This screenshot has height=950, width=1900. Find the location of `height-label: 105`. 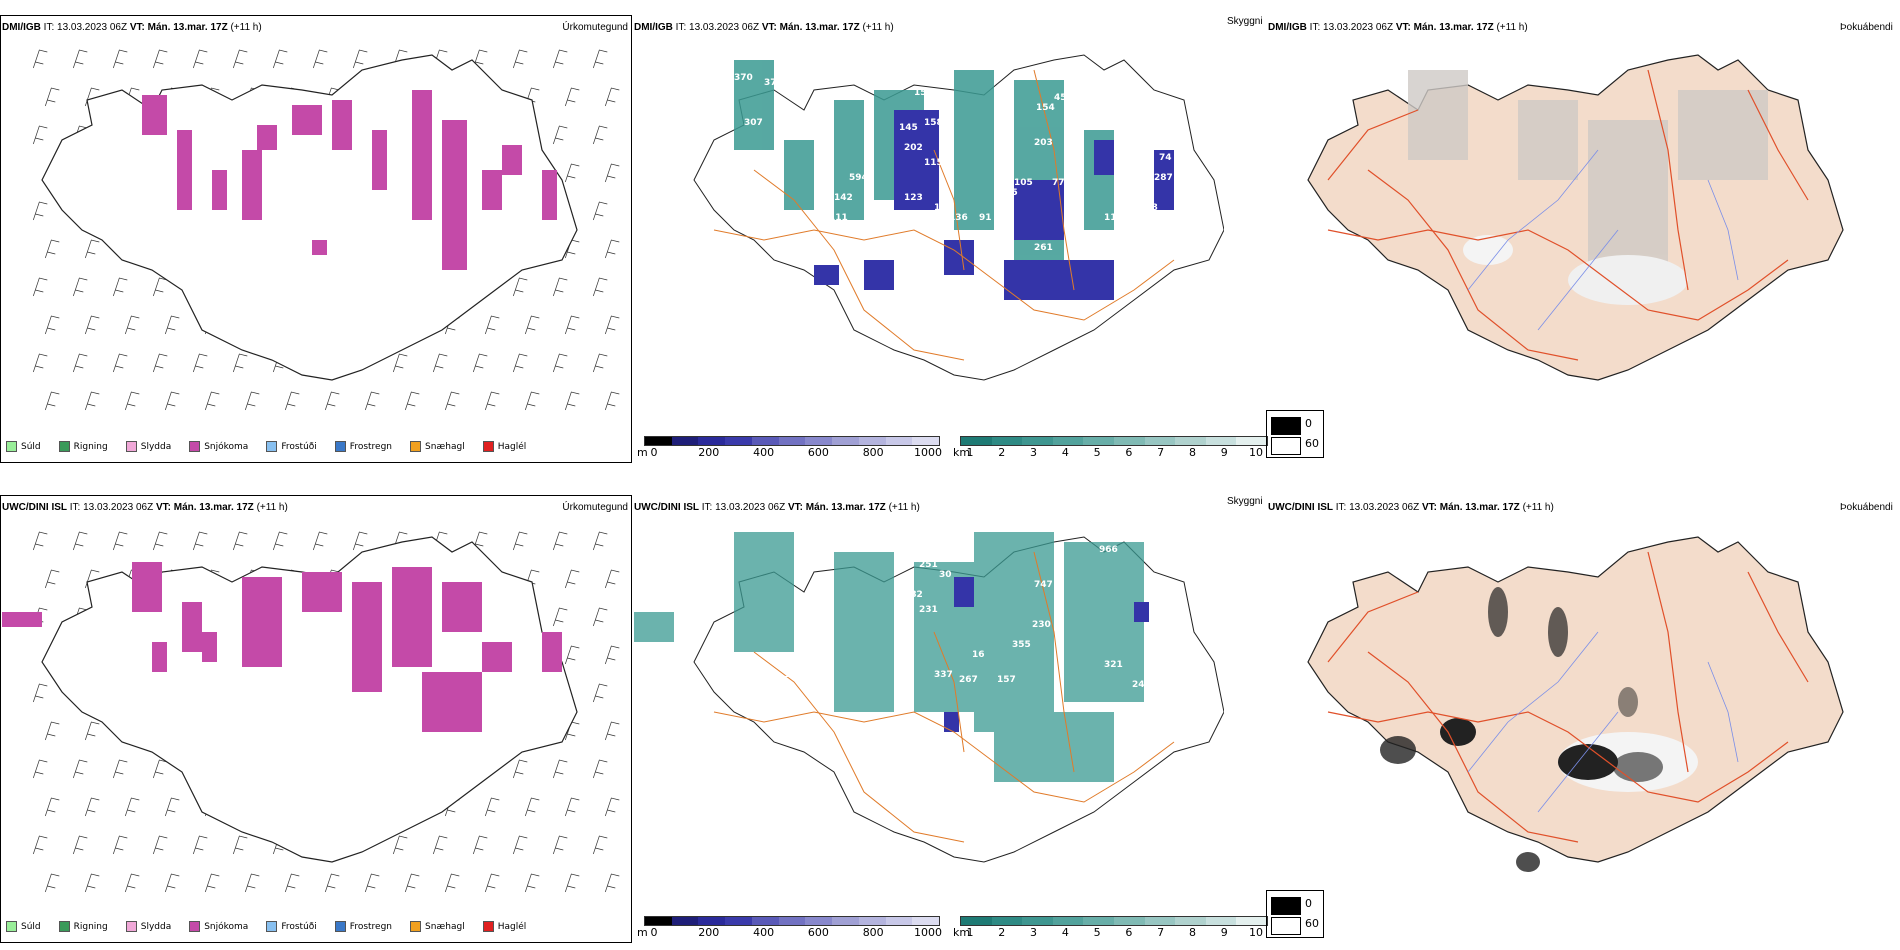

height-label: 105 is located at coordinates (1023, 183).